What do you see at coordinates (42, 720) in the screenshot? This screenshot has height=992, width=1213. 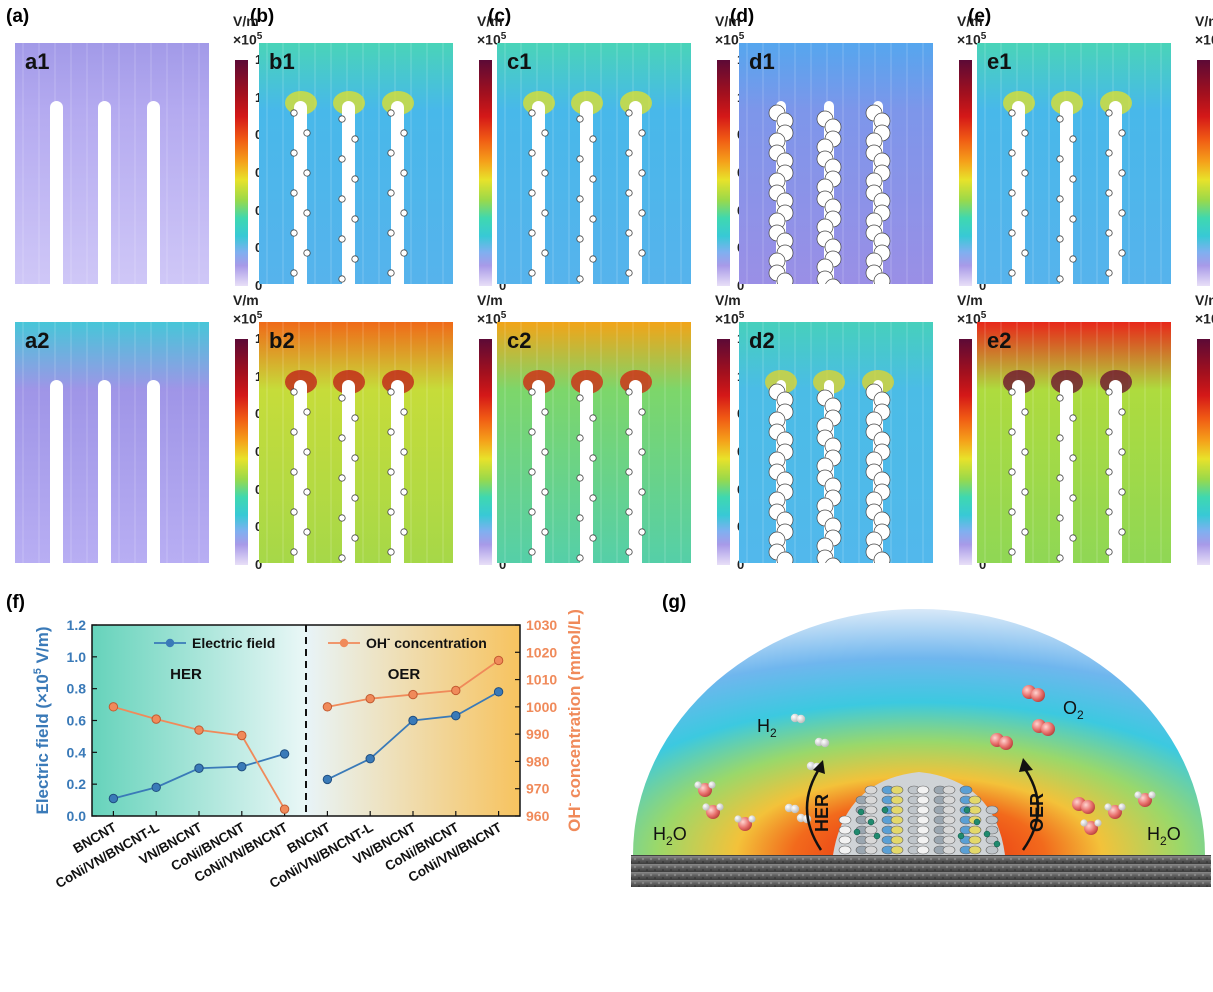 I see `left-axis-title: Electric field (×105 V/m)` at bounding box center [42, 720].